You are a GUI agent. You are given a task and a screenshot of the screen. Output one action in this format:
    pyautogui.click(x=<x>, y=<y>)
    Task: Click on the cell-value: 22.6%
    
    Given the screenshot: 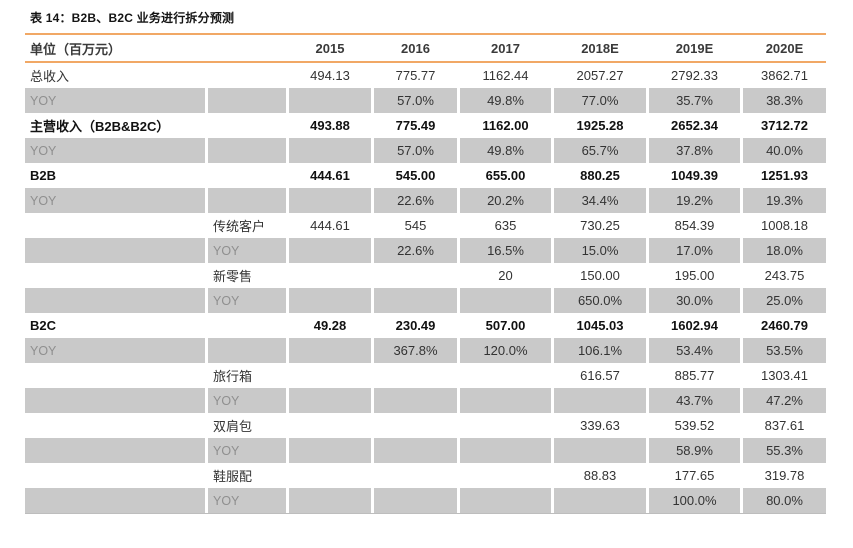 What is the action you would take?
    pyautogui.click(x=415, y=200)
    